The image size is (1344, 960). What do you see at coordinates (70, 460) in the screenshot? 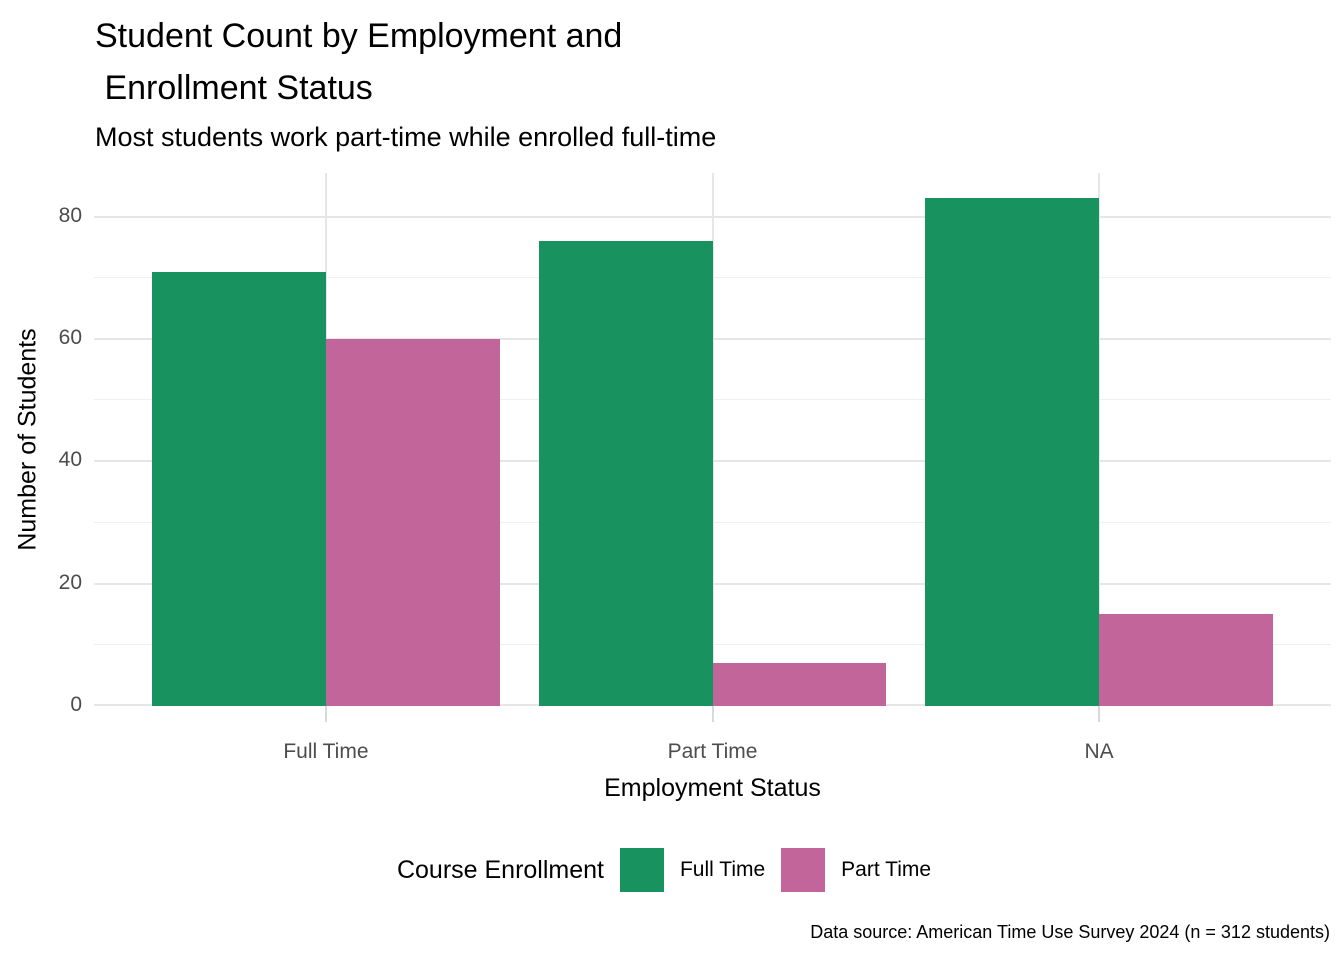
I see `y-tick-label-40: 40` at bounding box center [70, 460].